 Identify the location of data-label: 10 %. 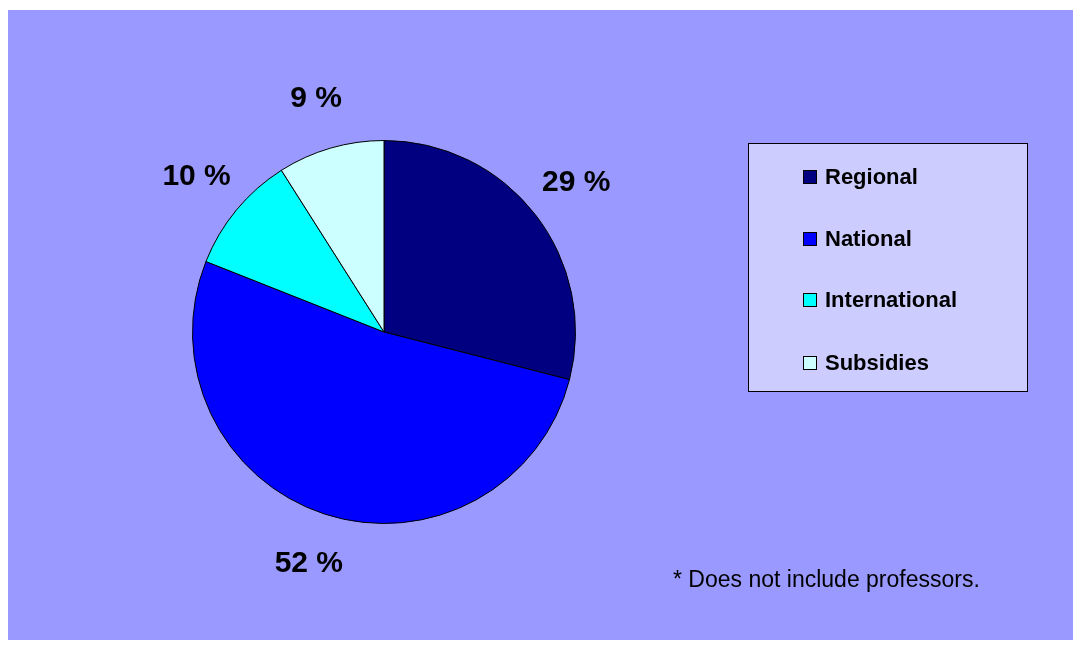
(196, 175).